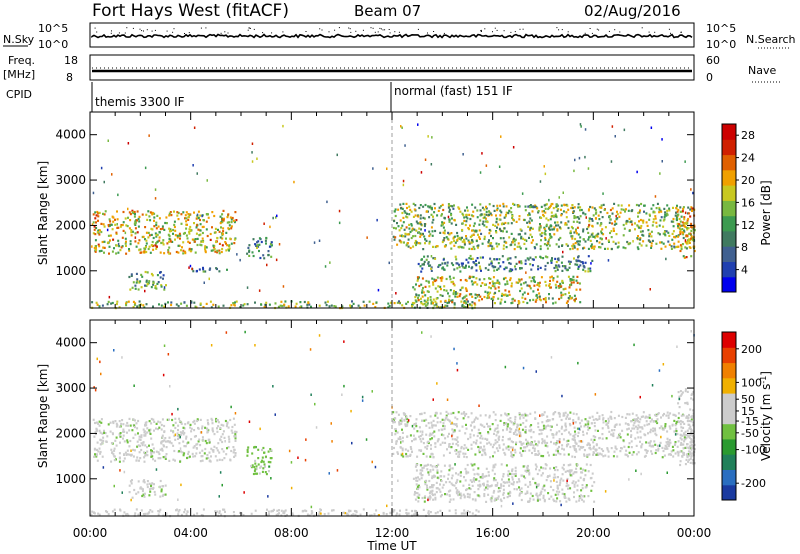  What do you see at coordinates (43, 213) in the screenshot?
I see `power-ylabel: Slant Range [km]` at bounding box center [43, 213].